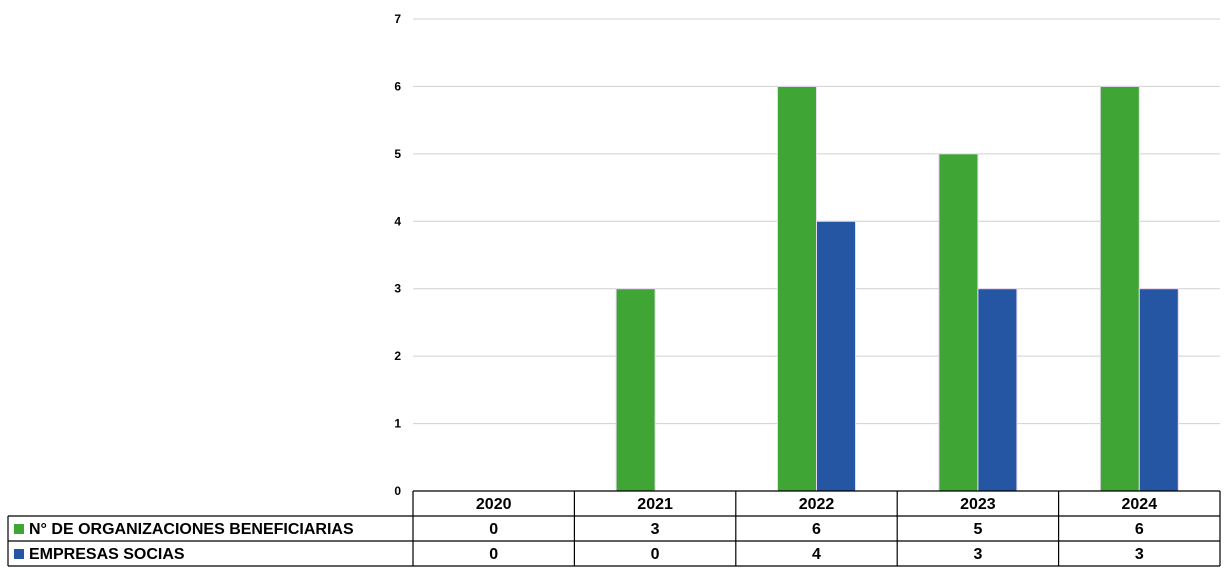 The height and width of the screenshot is (578, 1224). Describe the element at coordinates (1140, 504) in the screenshot. I see `category-label: 2024` at that location.